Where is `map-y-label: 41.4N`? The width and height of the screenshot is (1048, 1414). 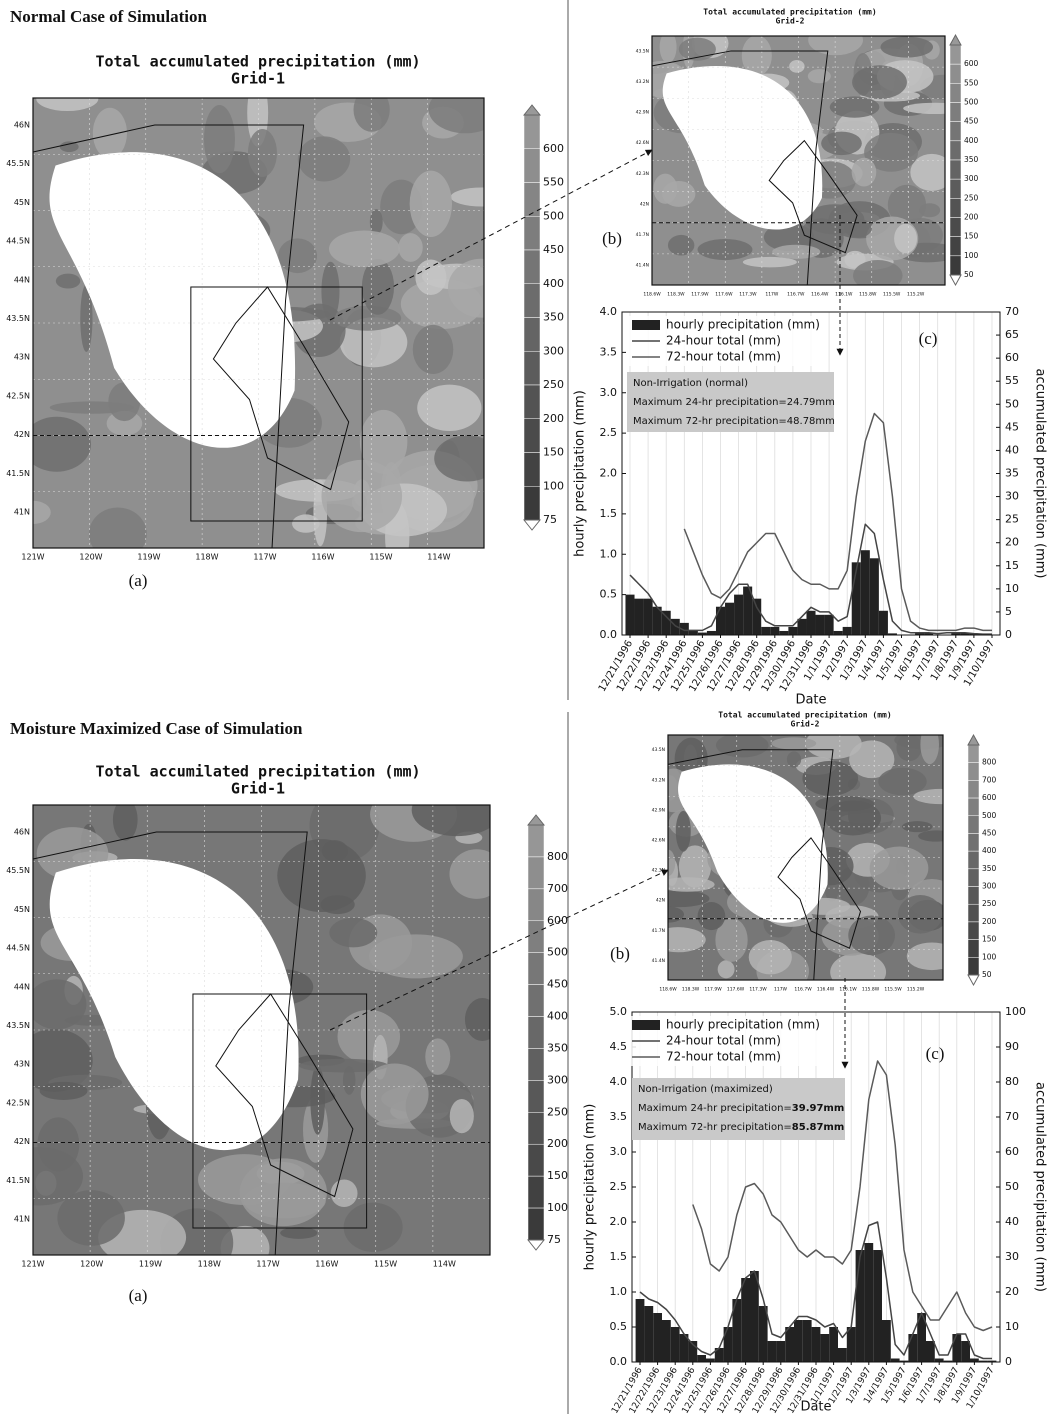
map-y-label: 41.4N is located at coordinates (658, 961).